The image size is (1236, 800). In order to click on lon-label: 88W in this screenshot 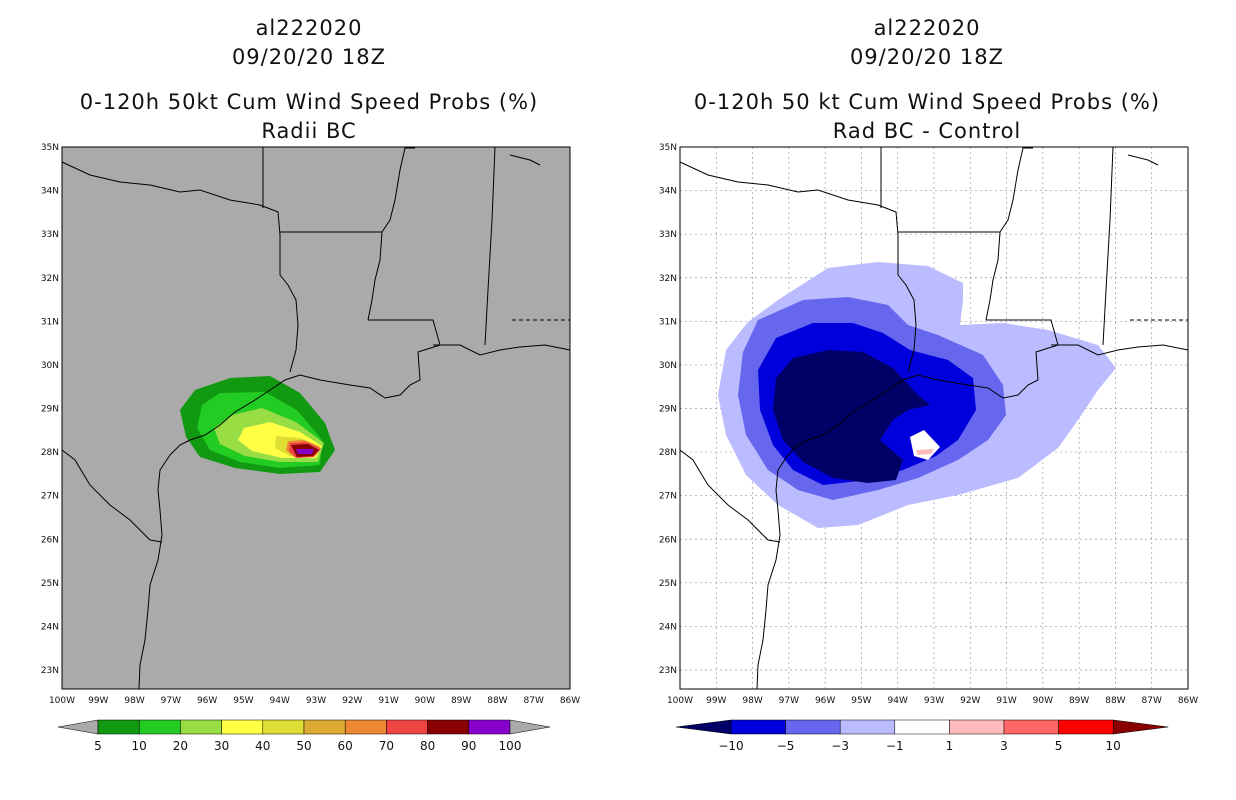, I will do `click(1115, 701)`.